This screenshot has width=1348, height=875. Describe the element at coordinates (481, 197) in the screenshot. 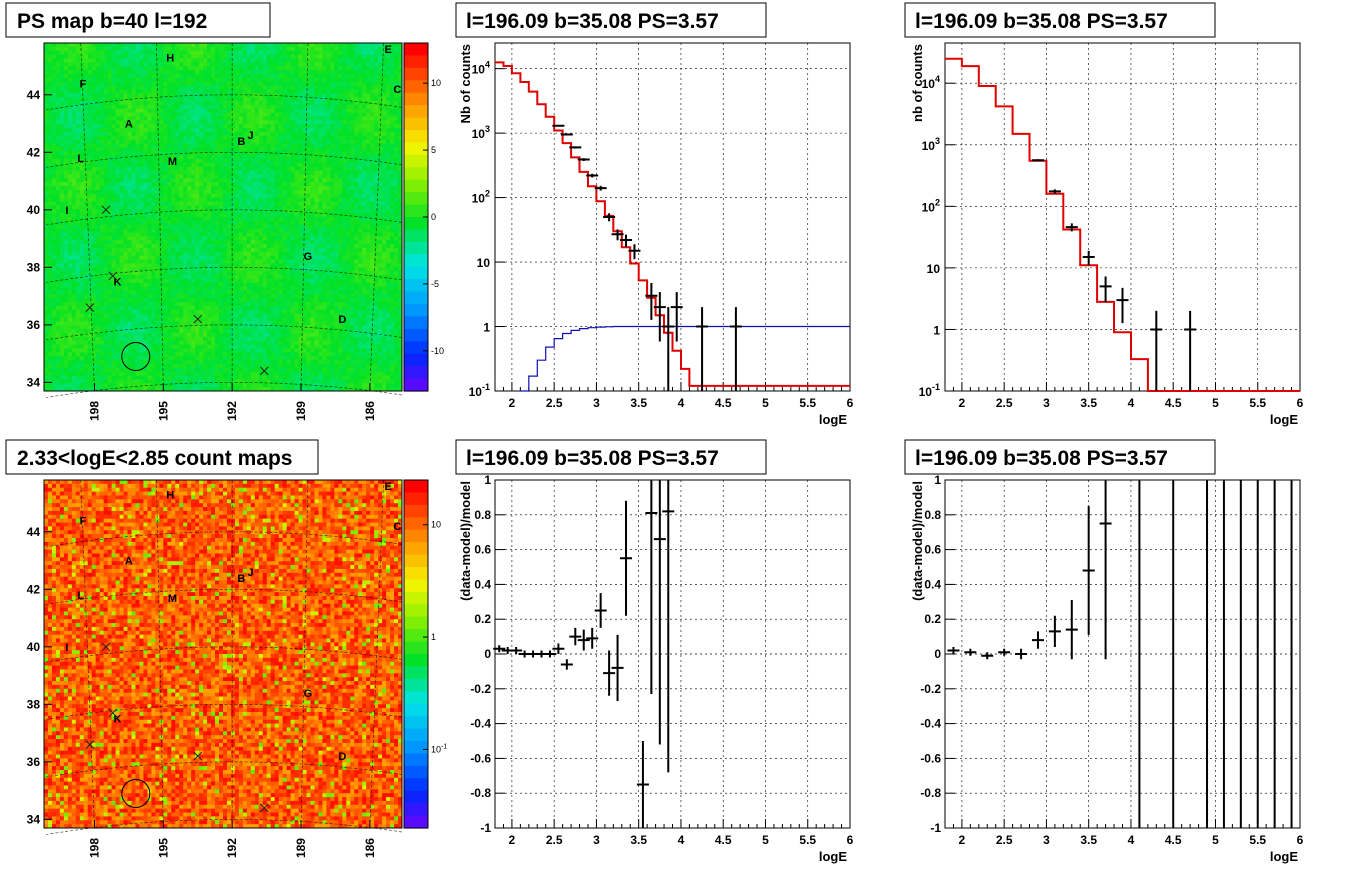

I see `y-tick-label: 10²` at that location.